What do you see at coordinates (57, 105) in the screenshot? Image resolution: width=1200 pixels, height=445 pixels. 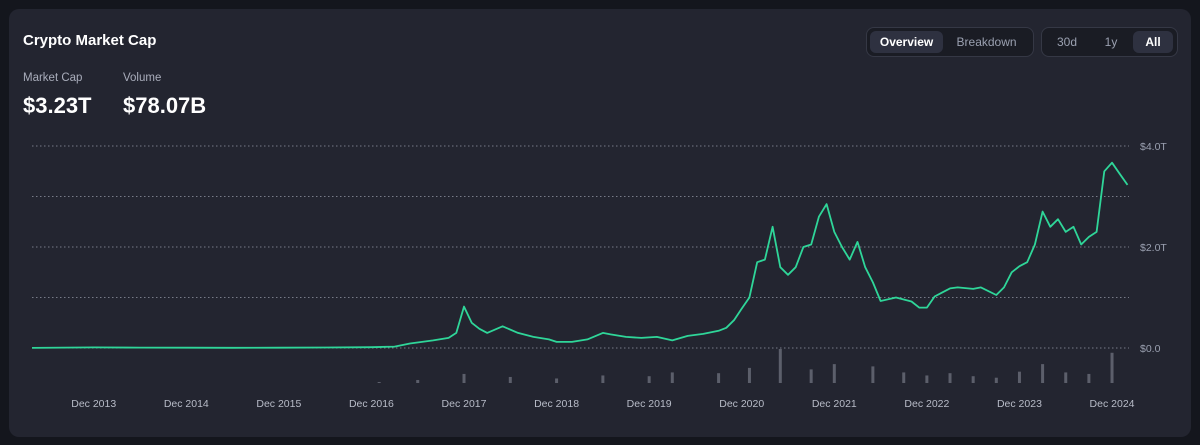 I see `market-cap-value: $3.23T` at bounding box center [57, 105].